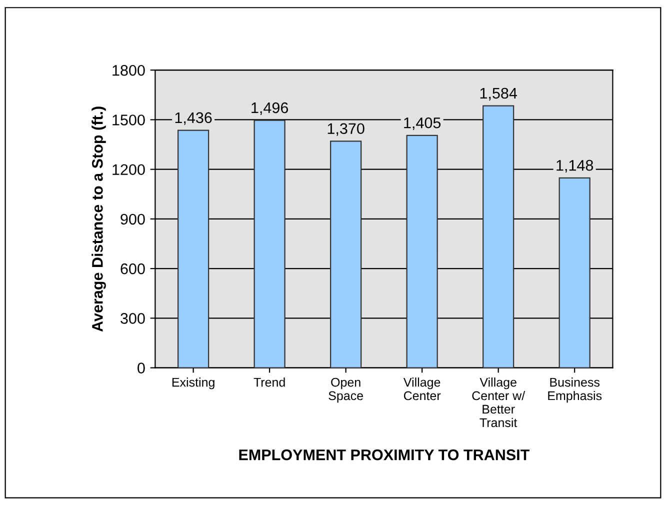 The width and height of the screenshot is (666, 508). What do you see at coordinates (499, 94) in the screenshot?
I see `data-label: 1,584` at bounding box center [499, 94].